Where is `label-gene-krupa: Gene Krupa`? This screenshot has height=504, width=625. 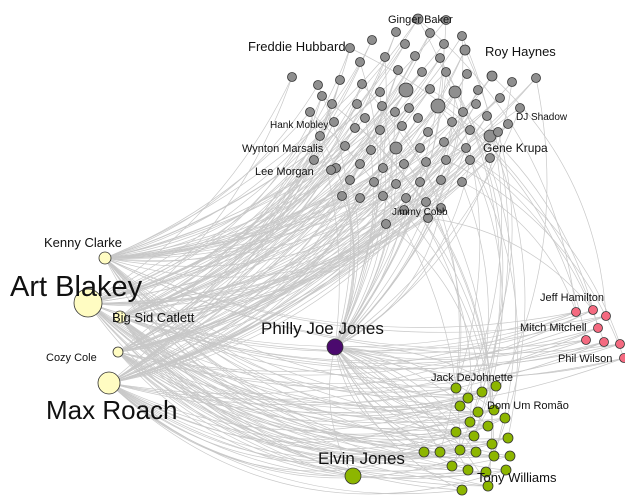 label-gene-krupa: Gene Krupa is located at coordinates (515, 148).